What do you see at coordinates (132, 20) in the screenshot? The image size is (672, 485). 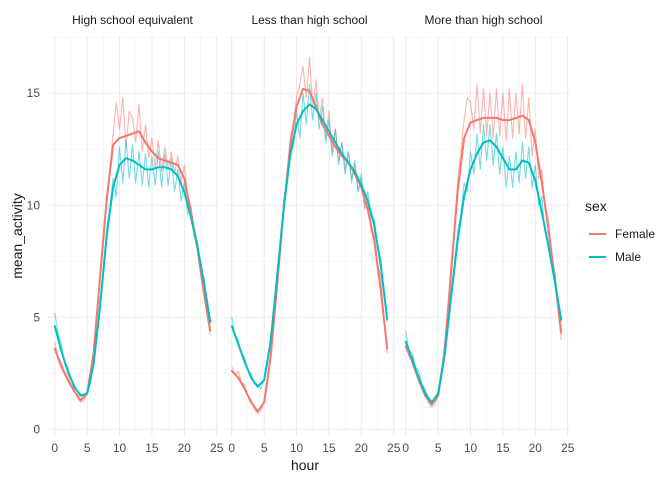 I see `facet-label: High school equivalent` at bounding box center [132, 20].